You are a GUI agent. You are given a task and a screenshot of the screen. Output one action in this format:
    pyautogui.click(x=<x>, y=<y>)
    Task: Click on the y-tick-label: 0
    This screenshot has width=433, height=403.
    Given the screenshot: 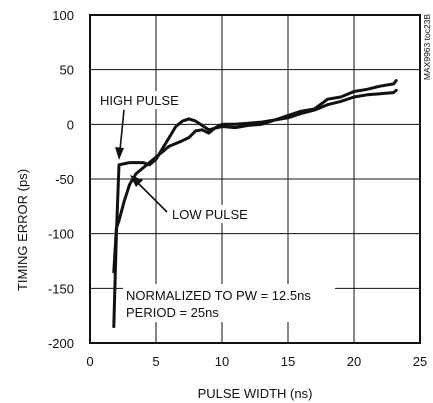 What is the action you would take?
    pyautogui.click(x=70, y=124)
    